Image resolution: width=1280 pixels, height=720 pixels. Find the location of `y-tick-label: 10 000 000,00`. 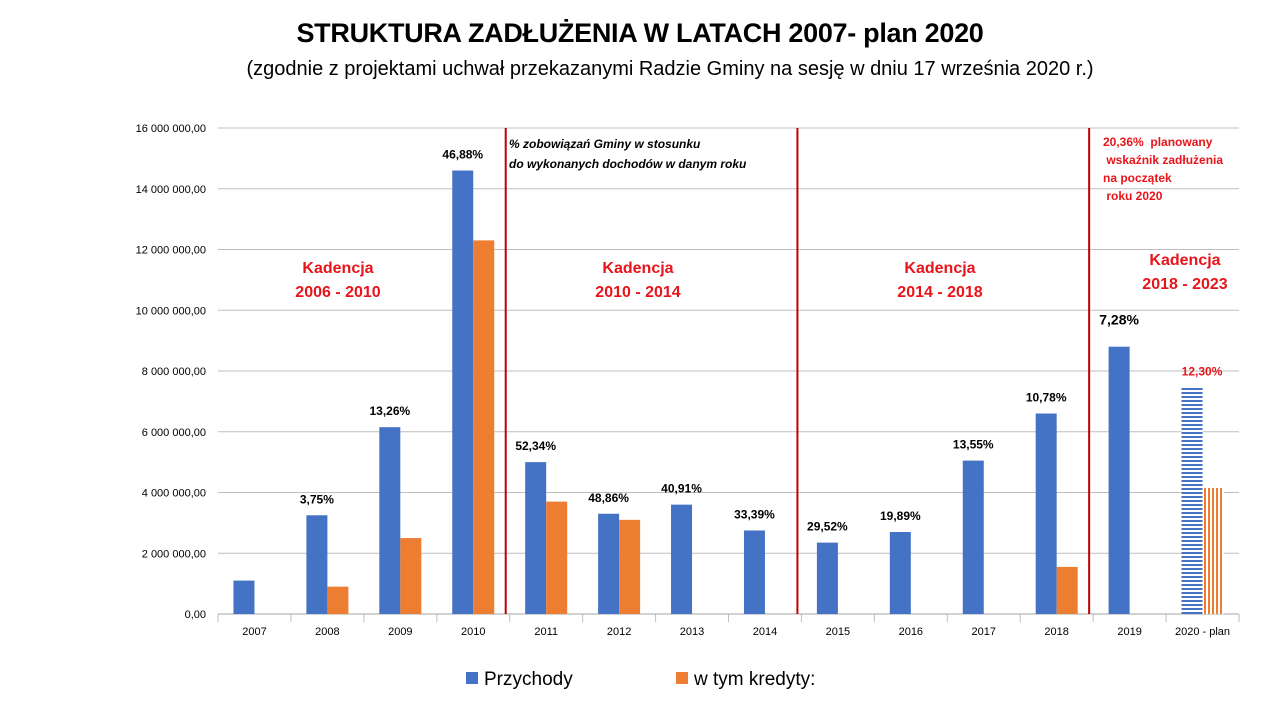

y-tick-label: 10 000 000,00 is located at coordinates (171, 311).